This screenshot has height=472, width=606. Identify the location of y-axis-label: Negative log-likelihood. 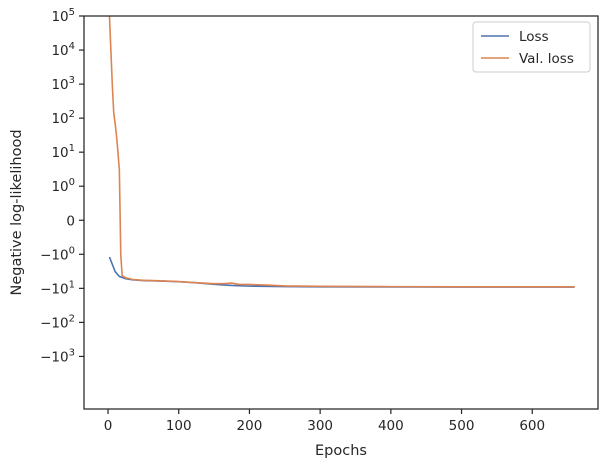
(17, 212).